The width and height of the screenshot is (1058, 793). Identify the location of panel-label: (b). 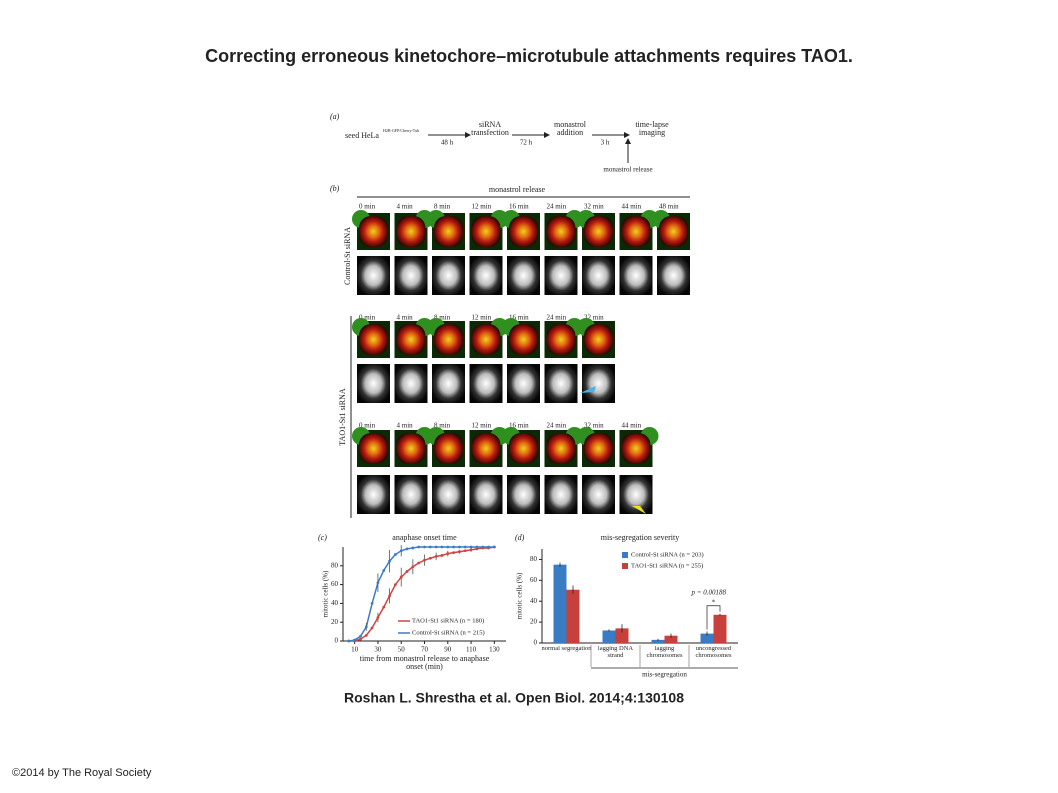
(335, 188).